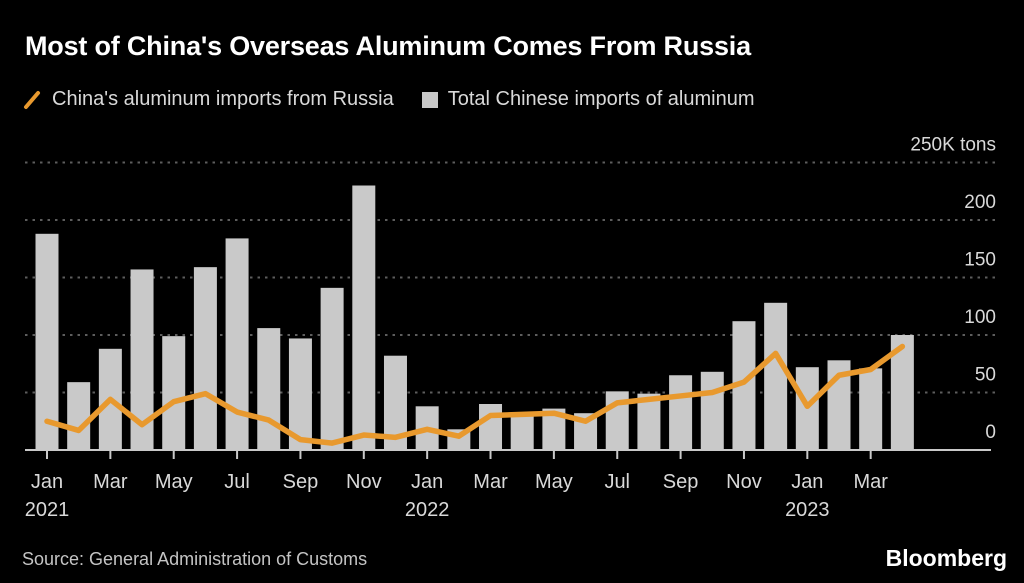  Describe the element at coordinates (427, 510) in the screenshot. I see `x-year-label: 2022` at that location.